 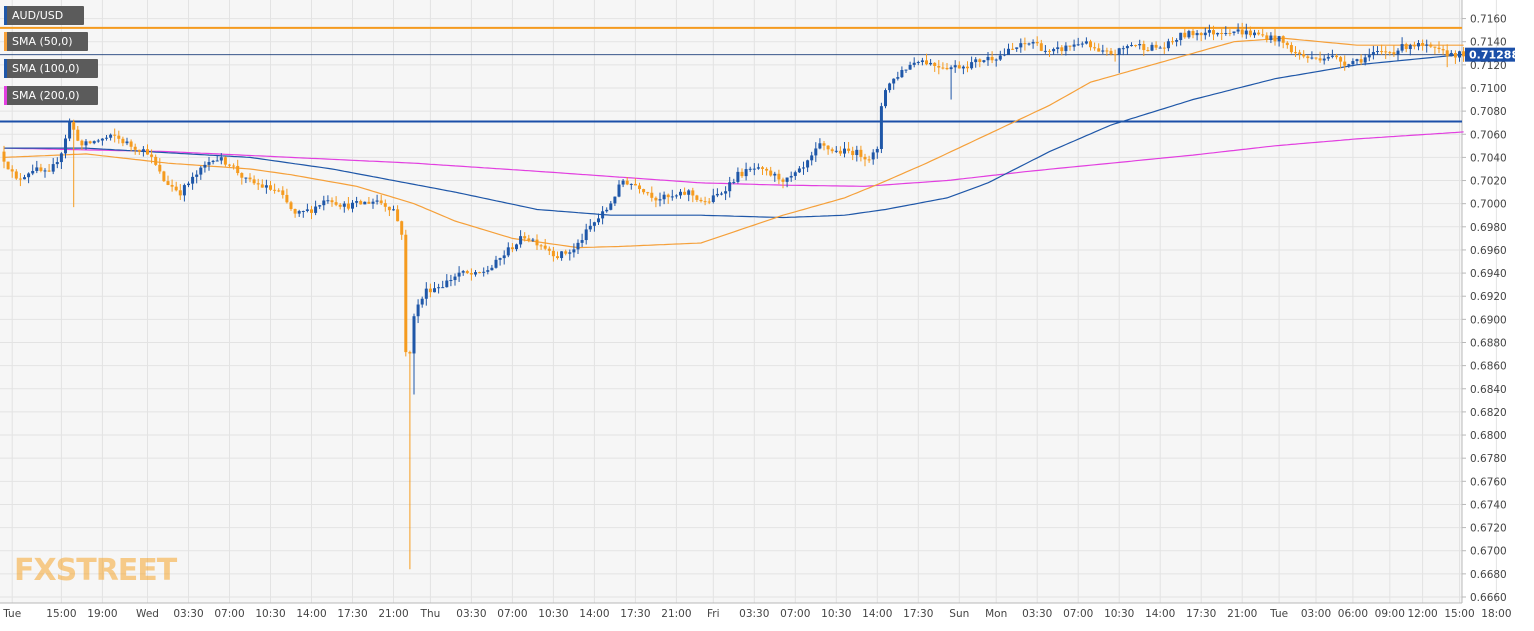 I want to click on y-tick-label: 0.6920, so click(x=1488, y=297).